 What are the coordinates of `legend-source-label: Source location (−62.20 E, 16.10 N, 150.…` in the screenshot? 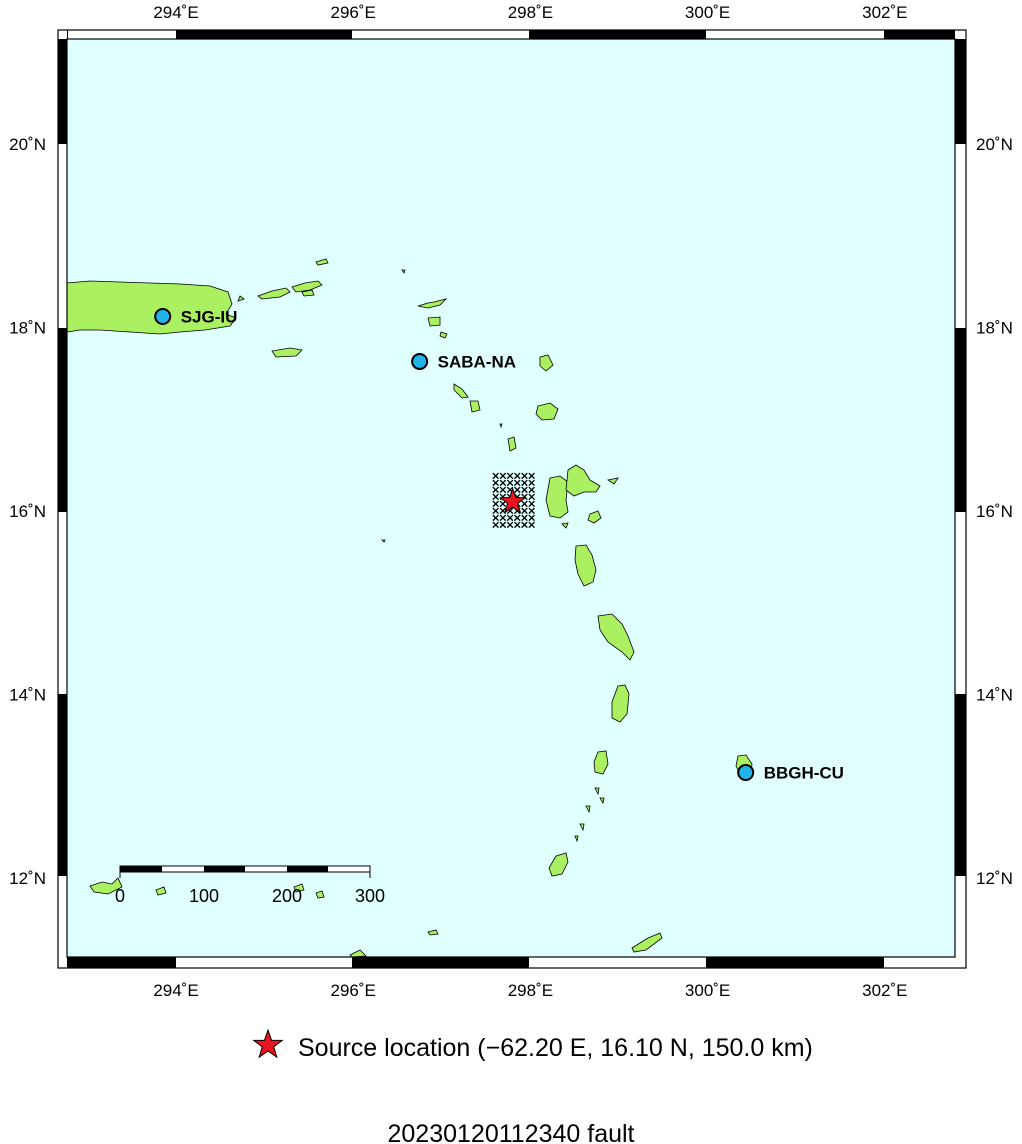 It's located at (555, 1048).